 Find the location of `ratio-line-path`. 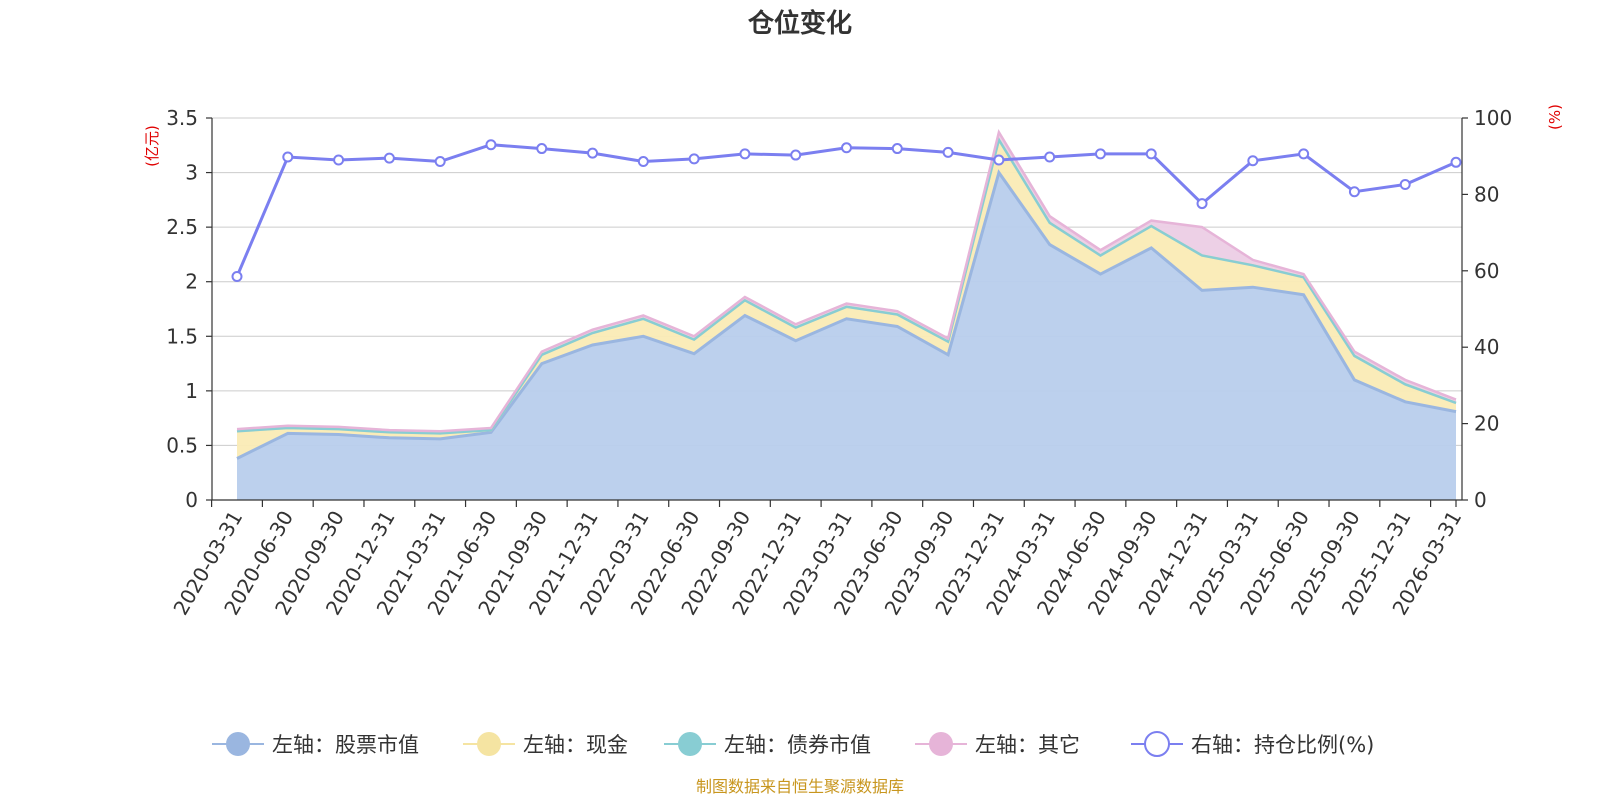

ratio-line-path is located at coordinates (846, 210).